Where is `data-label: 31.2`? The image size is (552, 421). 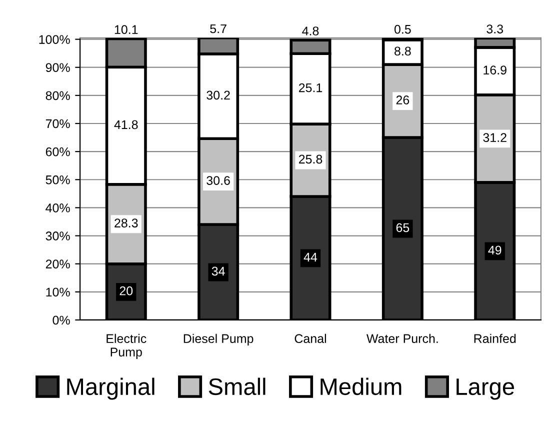
data-label: 31.2 is located at coordinates (494, 137).